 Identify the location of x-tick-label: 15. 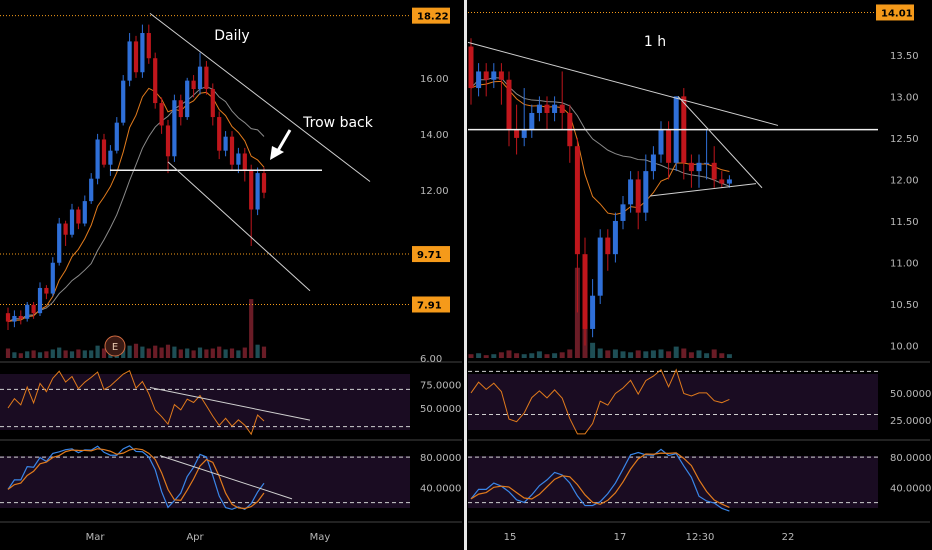
(510, 537).